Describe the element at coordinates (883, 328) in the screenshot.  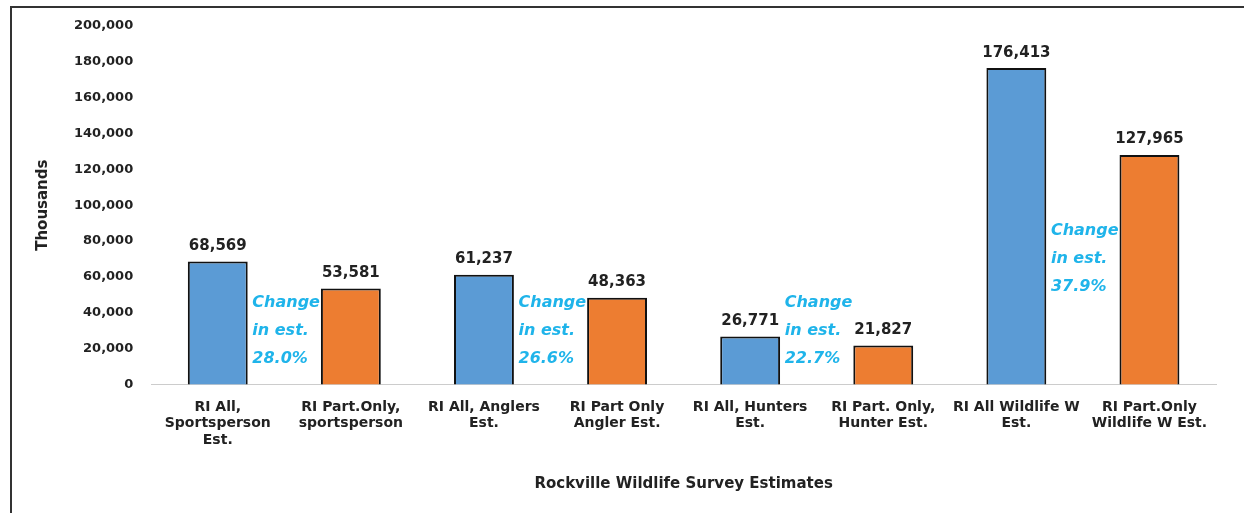
I see `data-label: 21,827` at that location.